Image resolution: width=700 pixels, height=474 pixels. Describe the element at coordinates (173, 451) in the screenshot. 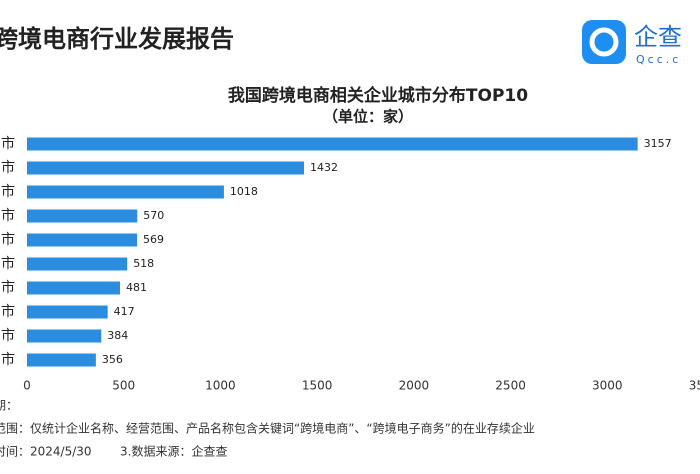

I see `note: 3.数据来源：企查查` at that location.